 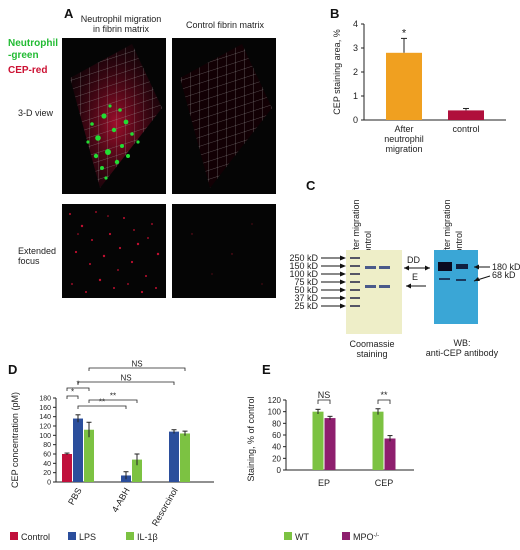 I want to click on wb-band-180-lane2, so click(x=462, y=266).